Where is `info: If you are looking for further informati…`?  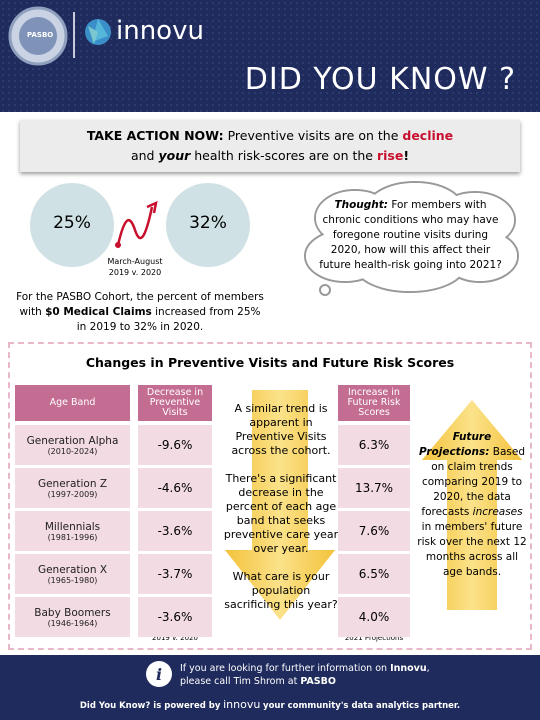
info: If you are looking for further informati… is located at coordinates (305, 675).